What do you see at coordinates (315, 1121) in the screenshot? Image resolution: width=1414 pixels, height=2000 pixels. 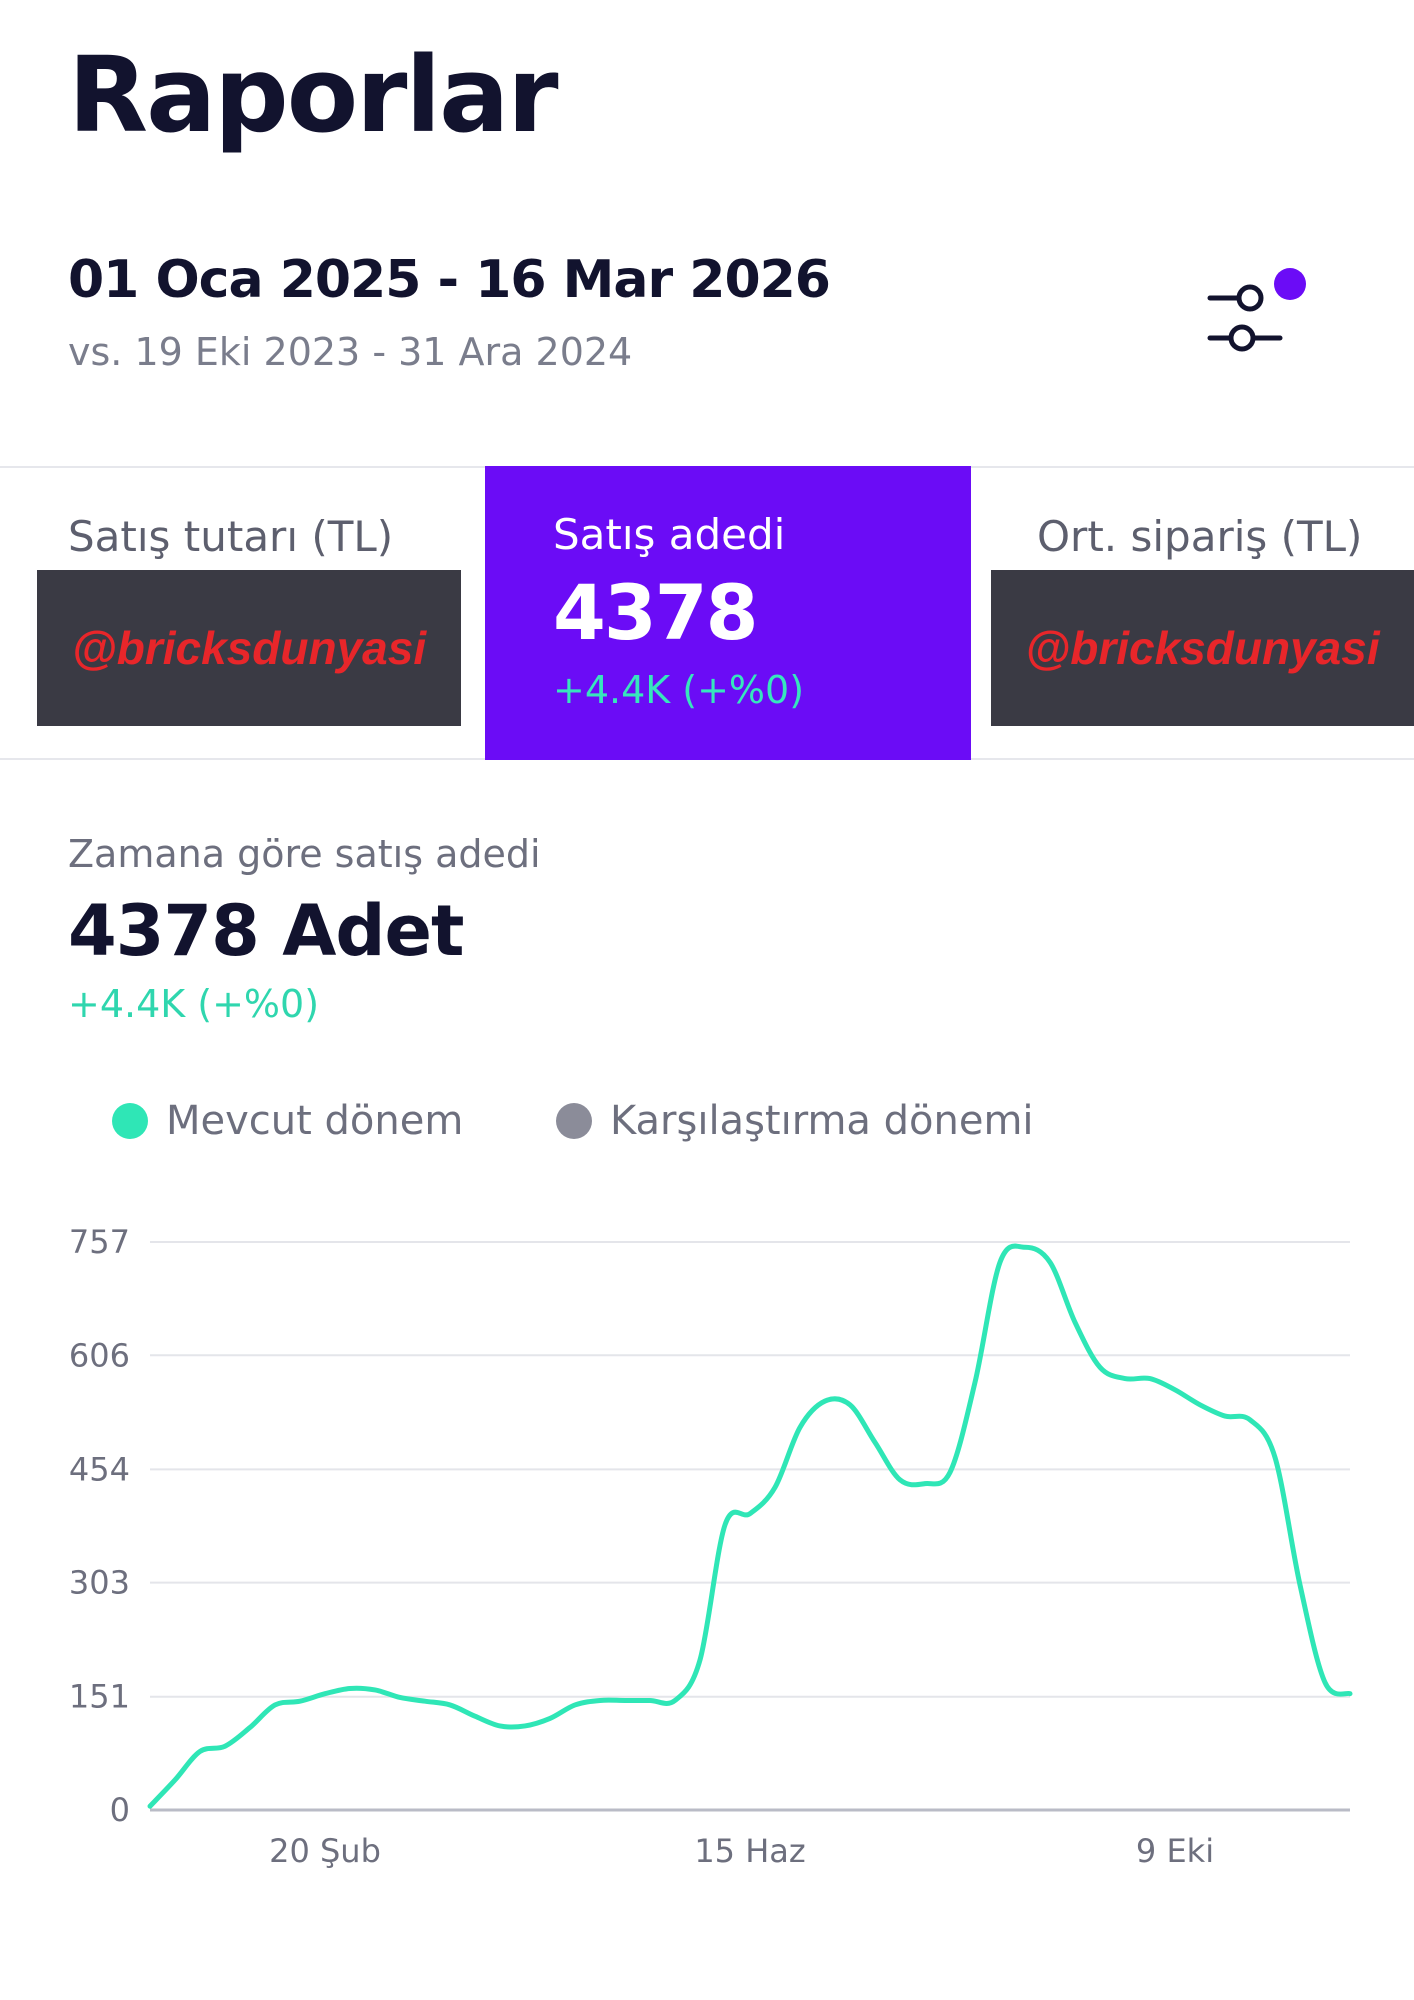 I see `legend-label: Mevcut dönem` at bounding box center [315, 1121].